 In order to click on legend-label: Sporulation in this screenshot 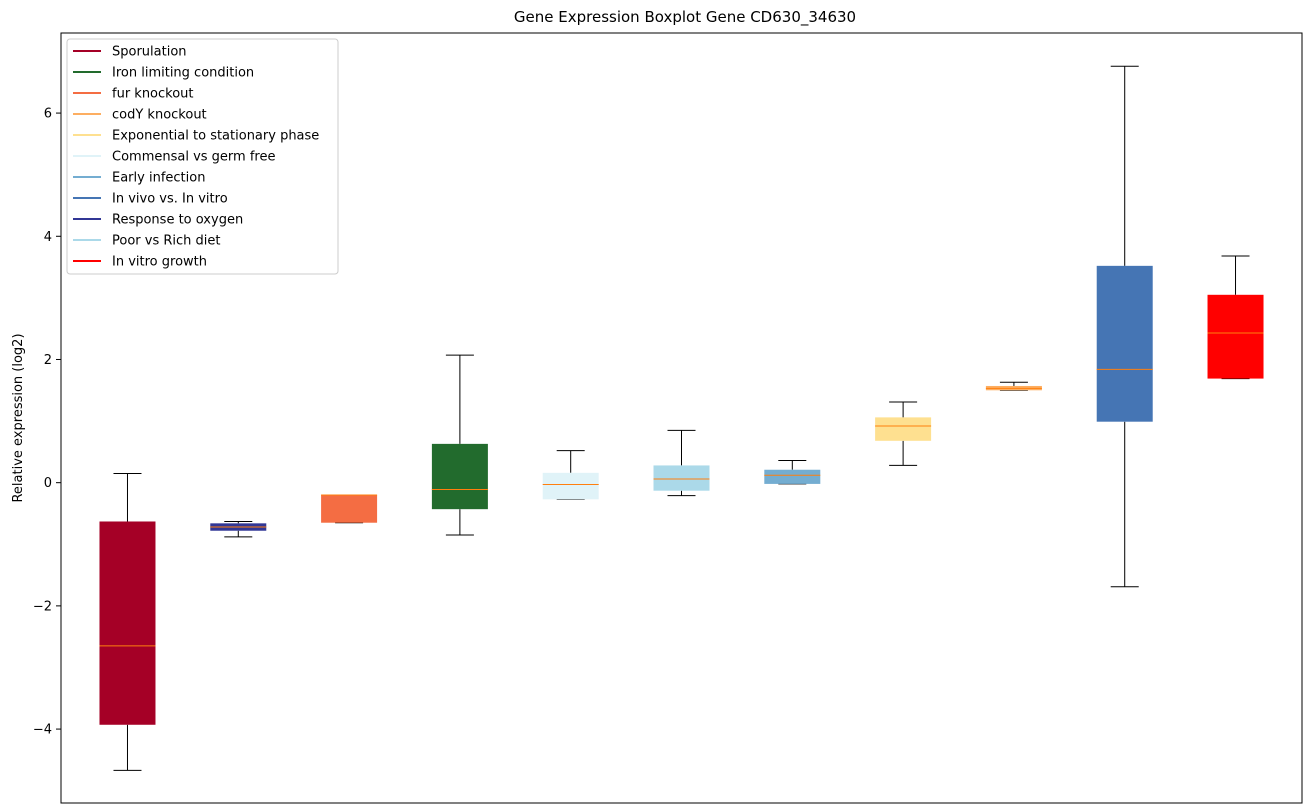, I will do `click(149, 52)`.